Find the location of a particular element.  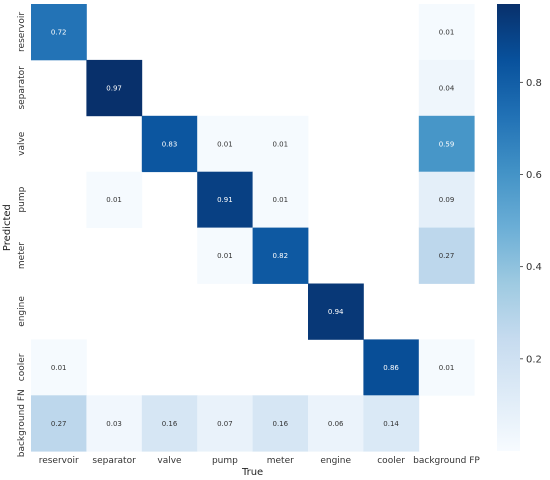

cell-value-label: 0.94 is located at coordinates (336, 312).